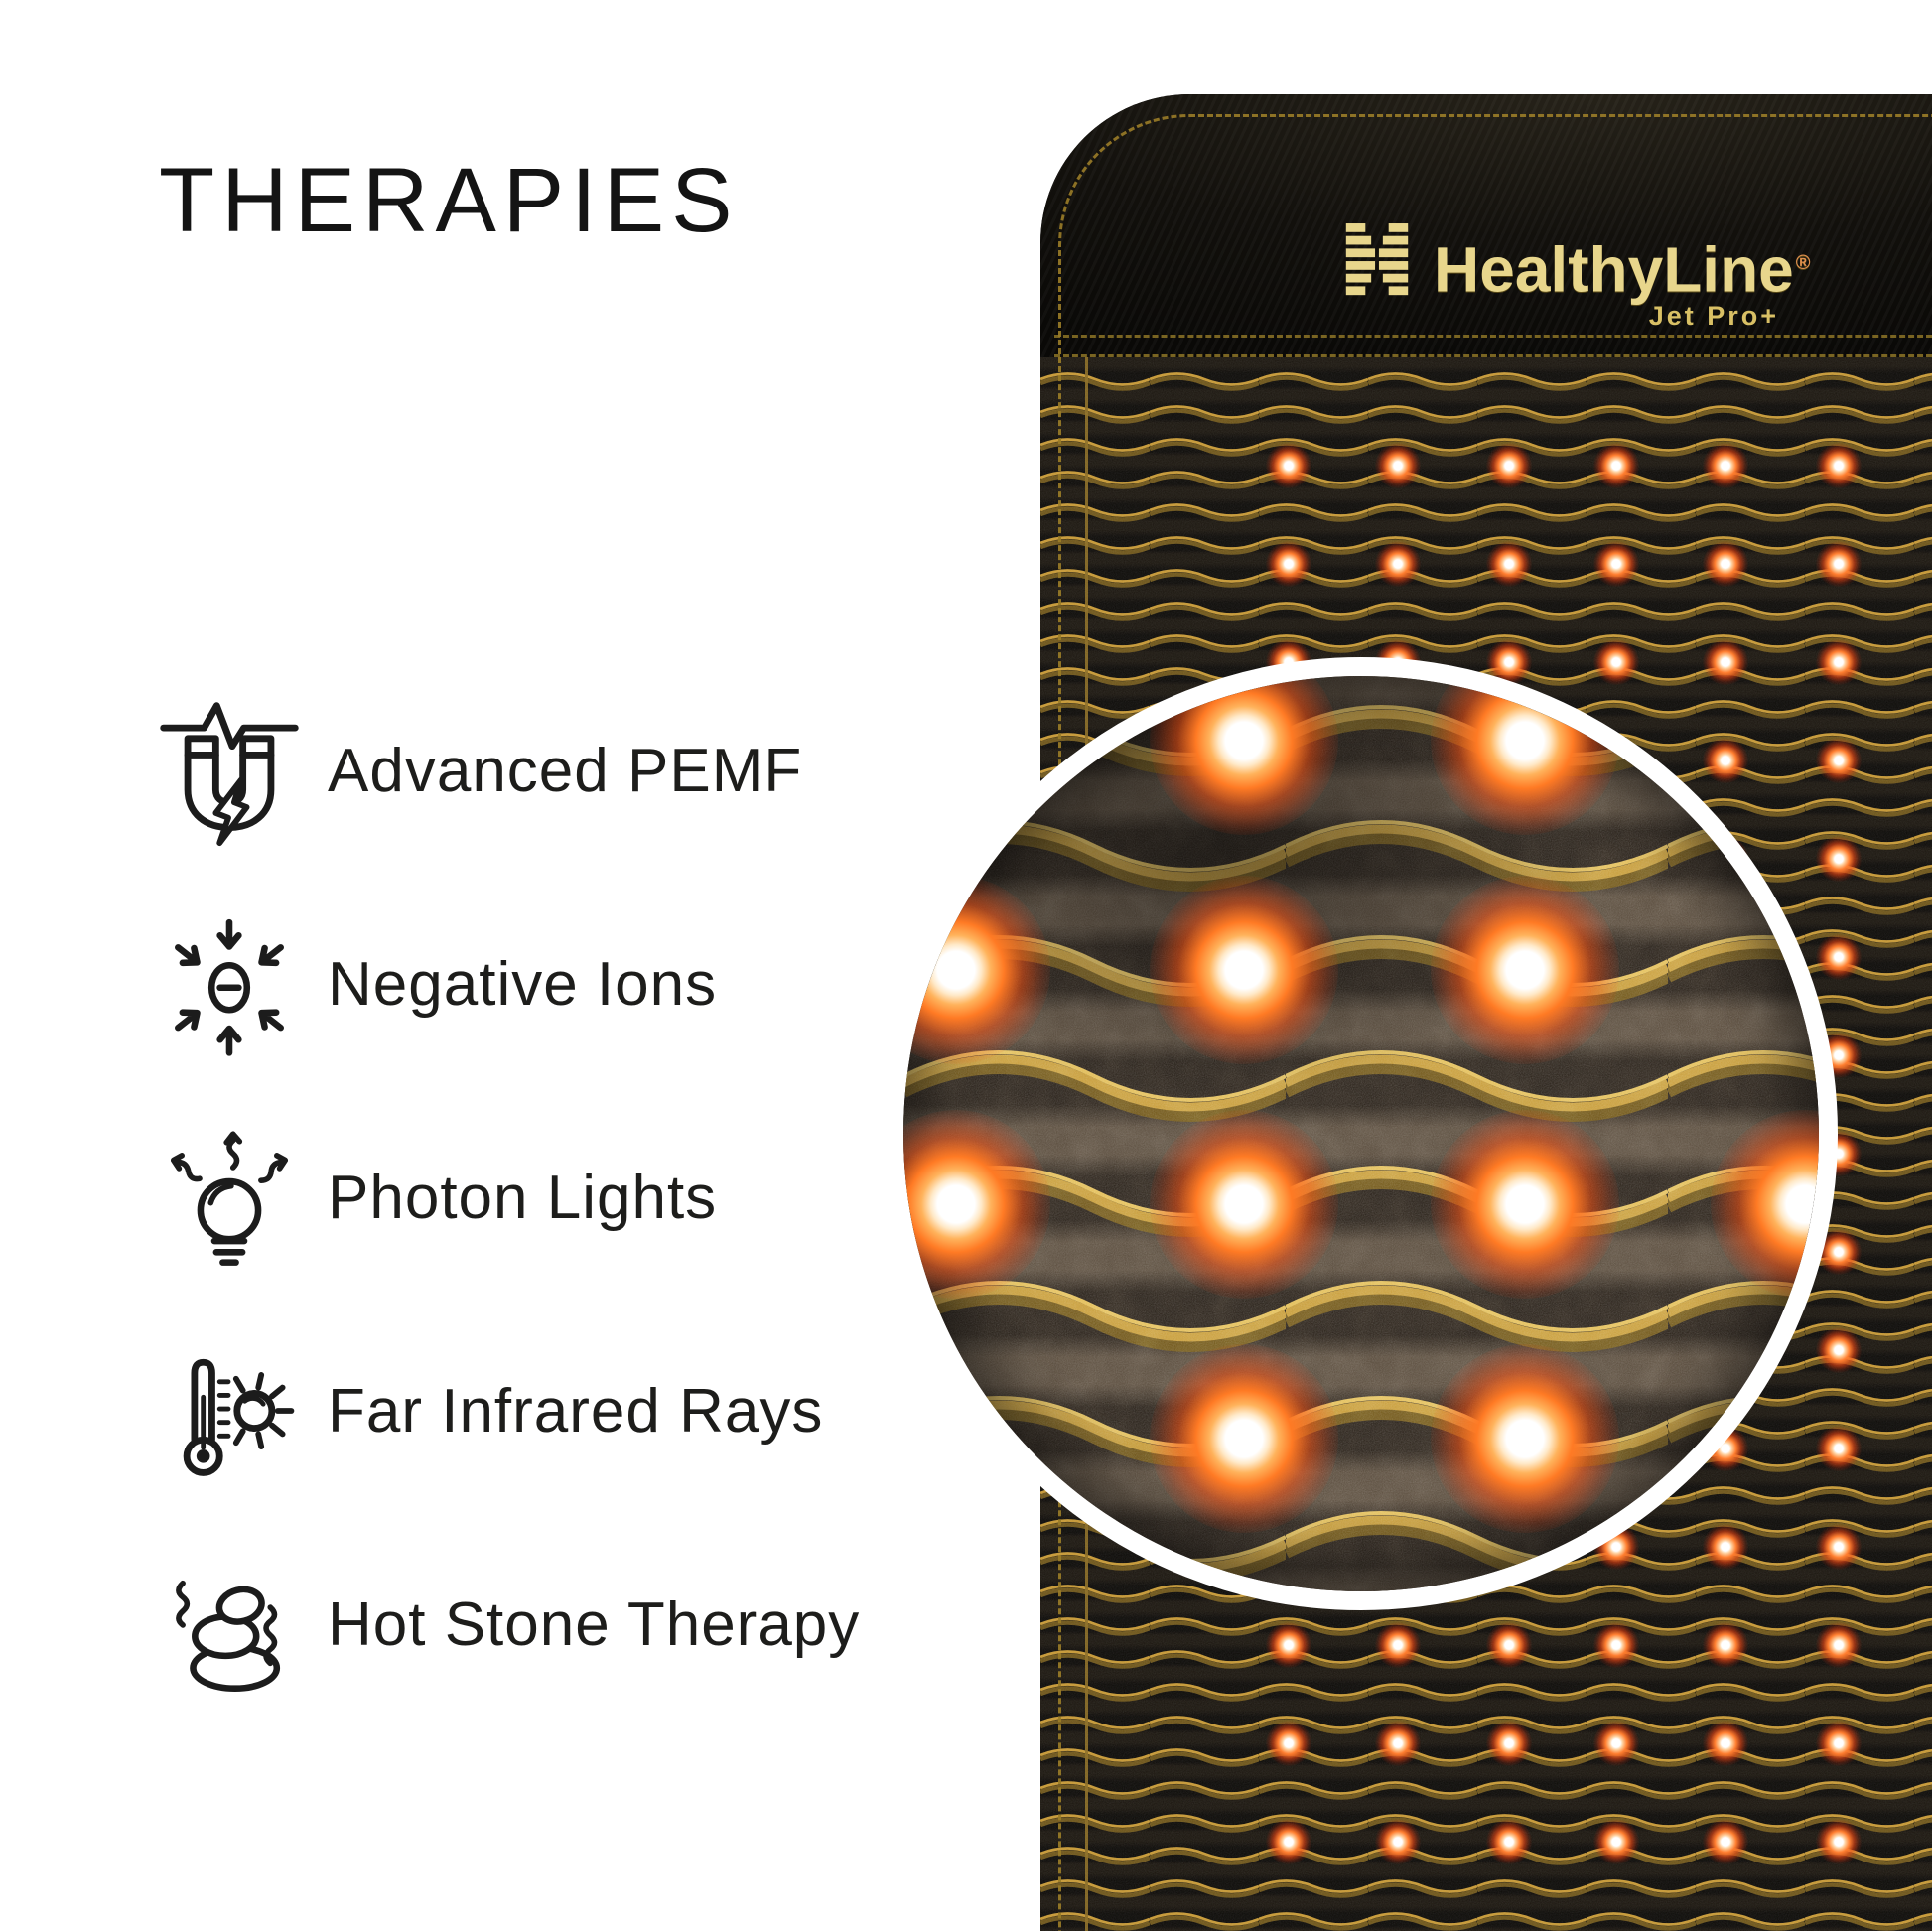 Image resolution: width=1932 pixels, height=1931 pixels. I want to click on magnet-pulse-icon, so click(230, 770).